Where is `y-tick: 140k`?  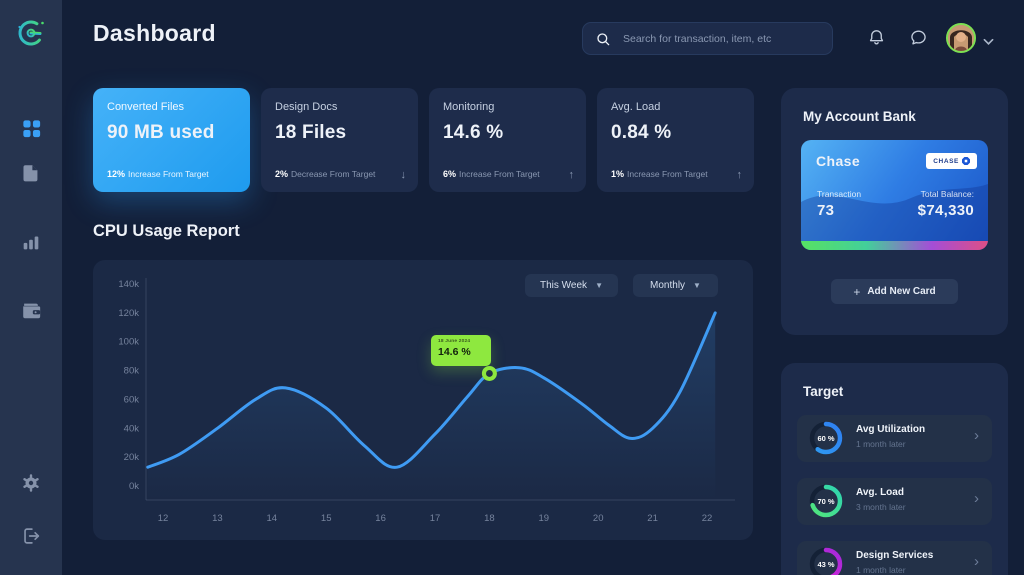
y-tick: 140k is located at coordinates (128, 284).